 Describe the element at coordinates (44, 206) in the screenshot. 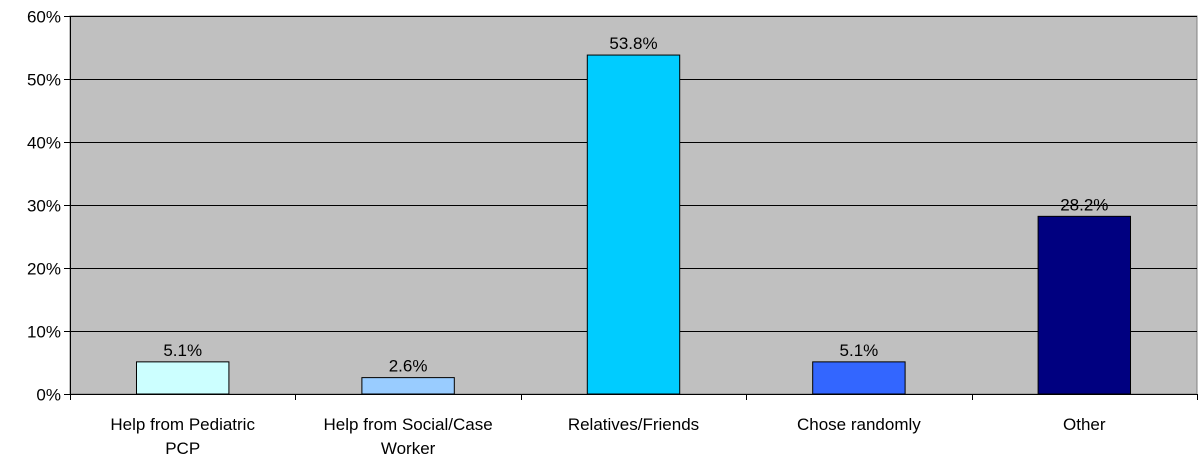

I see `y-tick-label: 30%` at that location.